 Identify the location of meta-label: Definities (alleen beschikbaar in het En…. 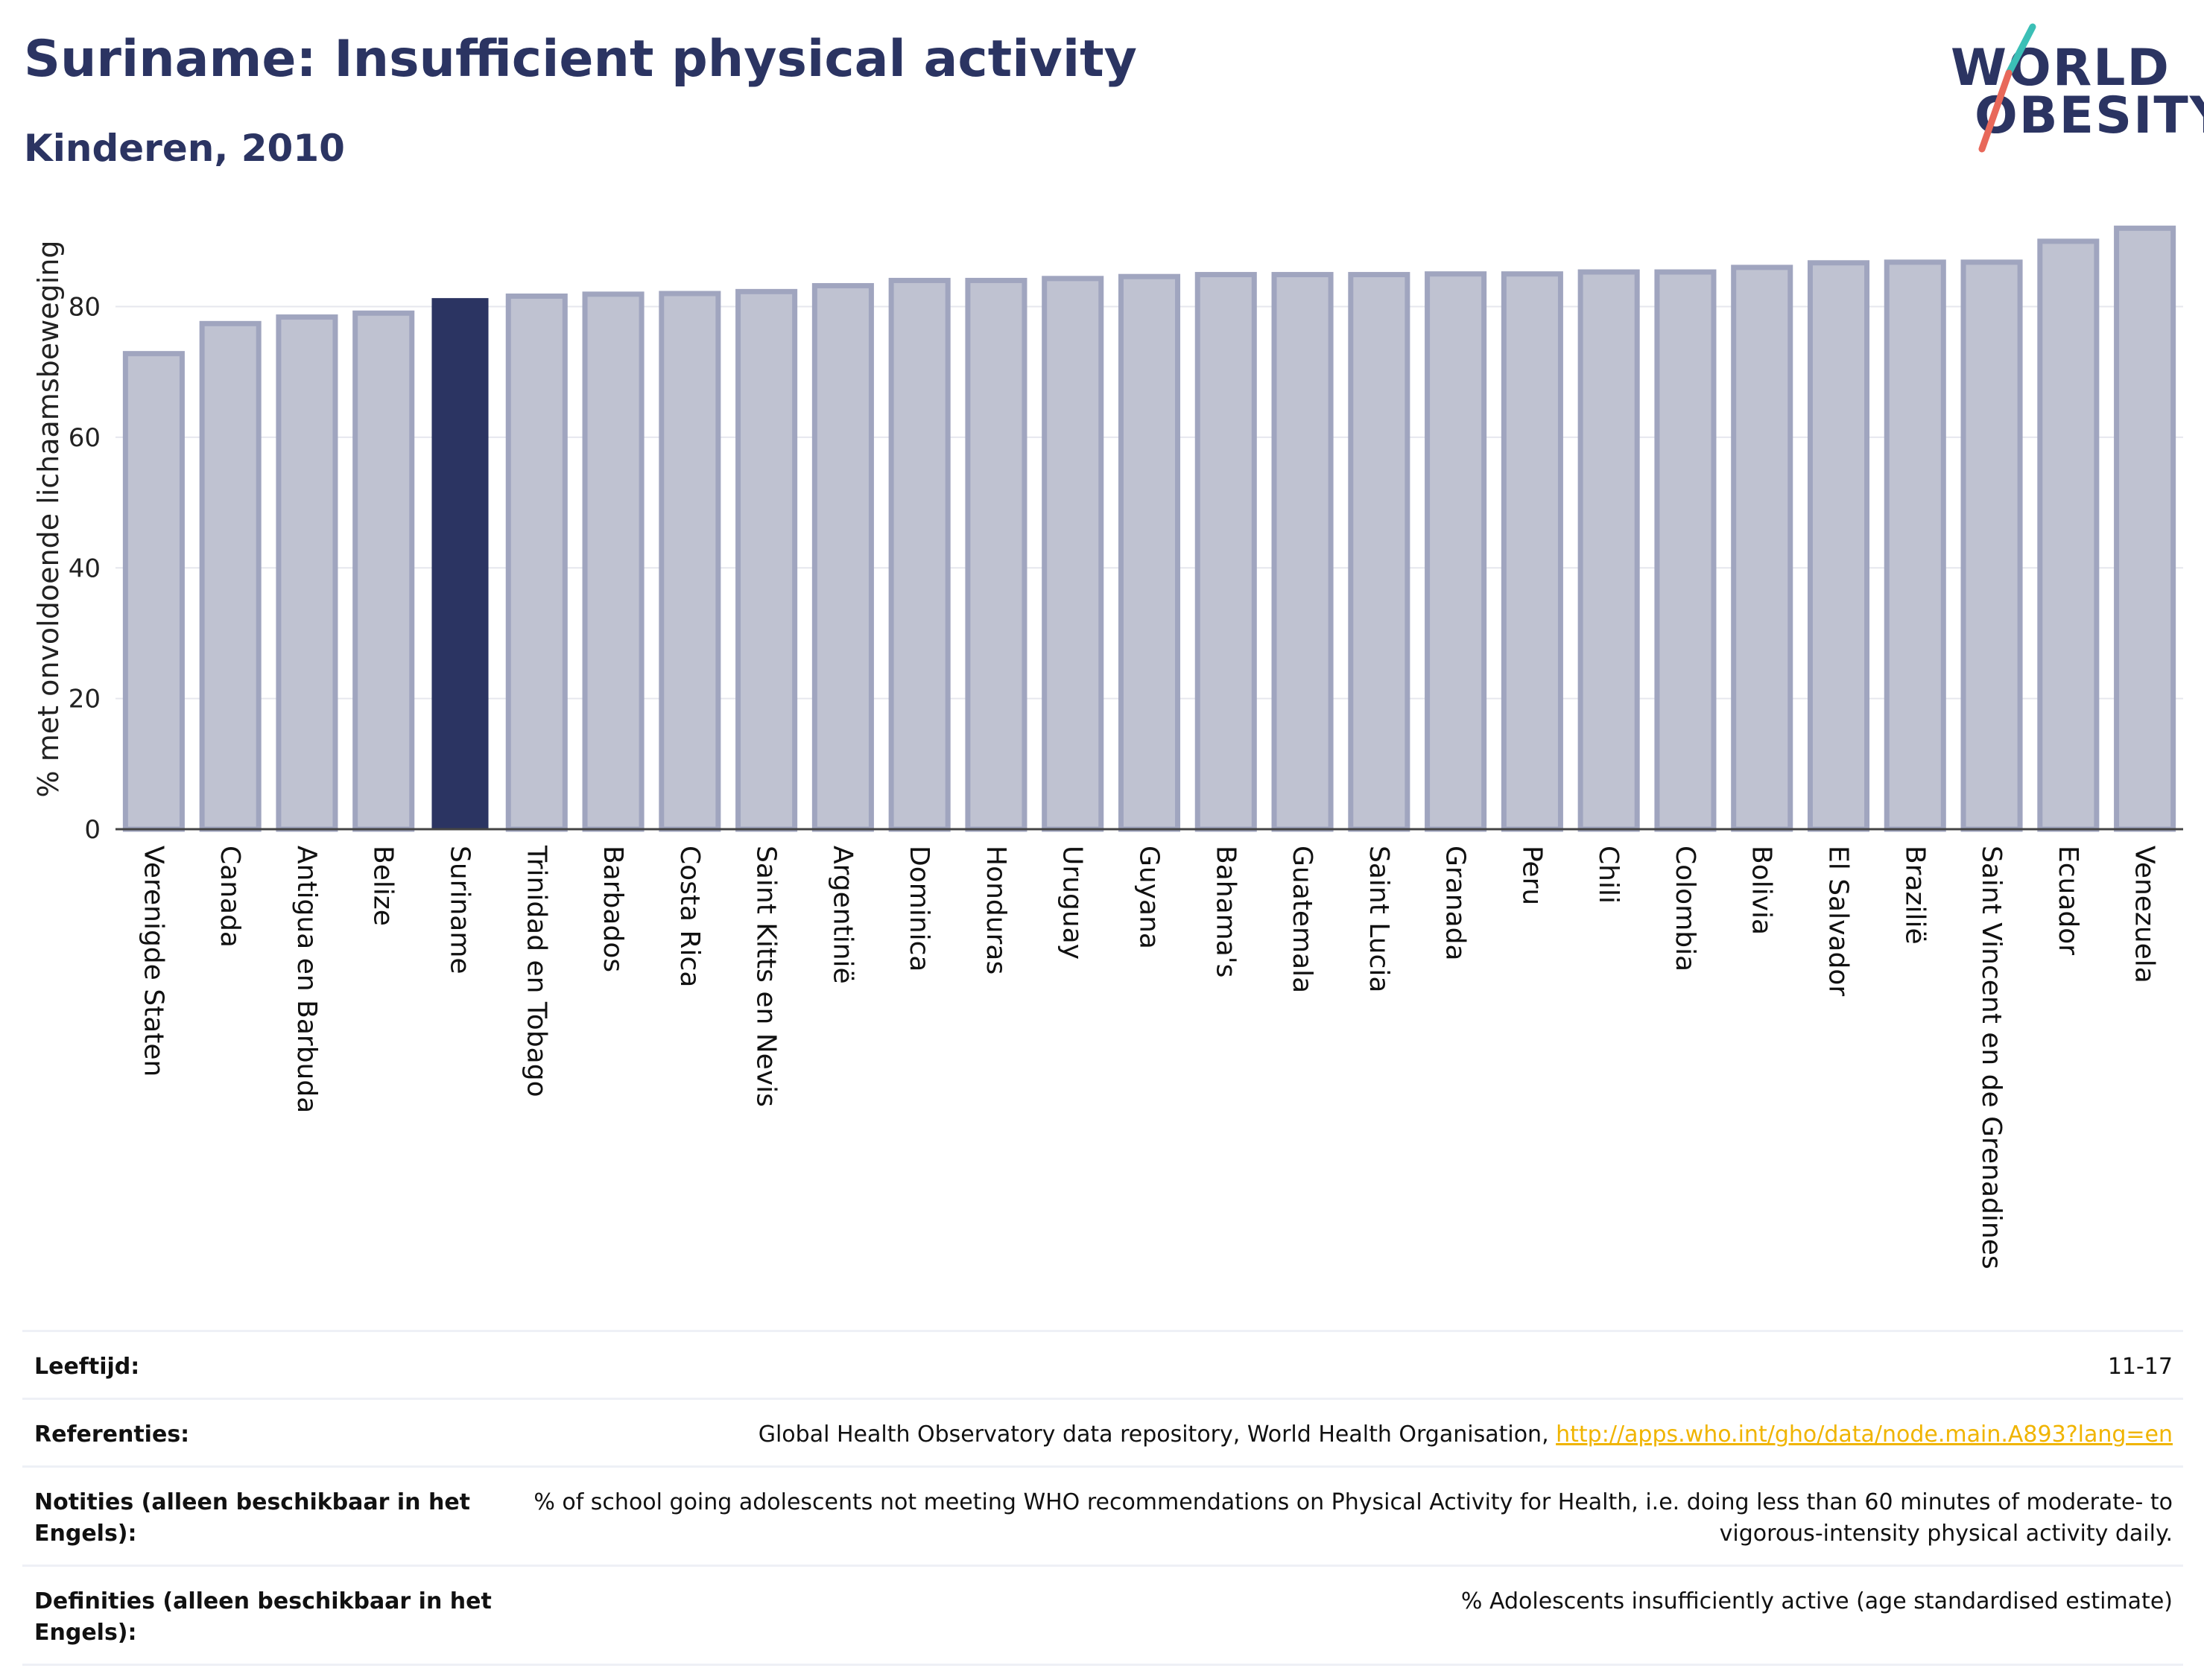
(263, 1617).